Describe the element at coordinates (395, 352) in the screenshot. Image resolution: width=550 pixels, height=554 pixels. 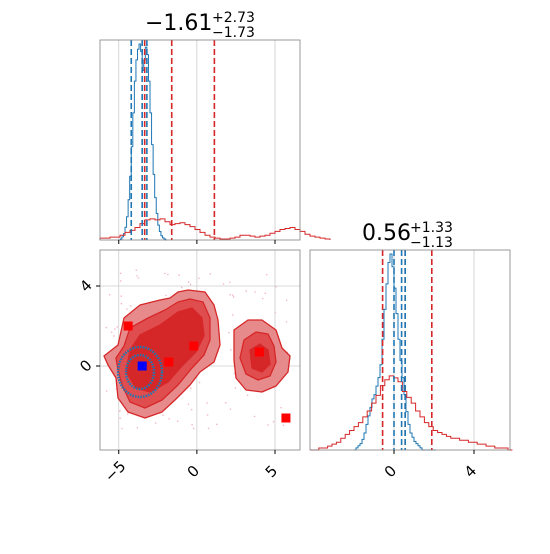
I see `histogram-param2-blue` at that location.